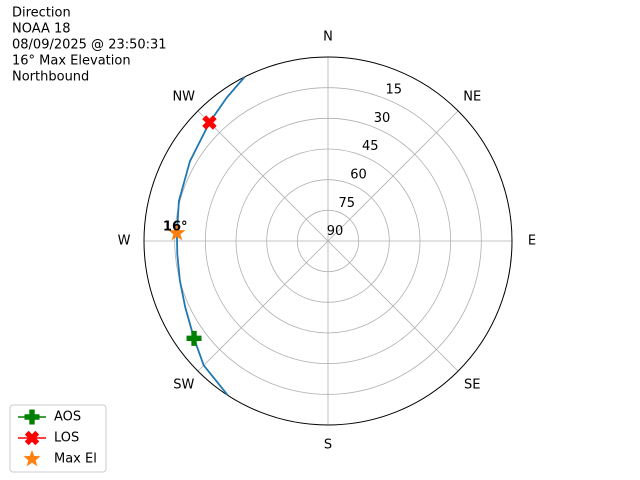 The image size is (640, 480). I want to click on direction-label: W, so click(124, 241).